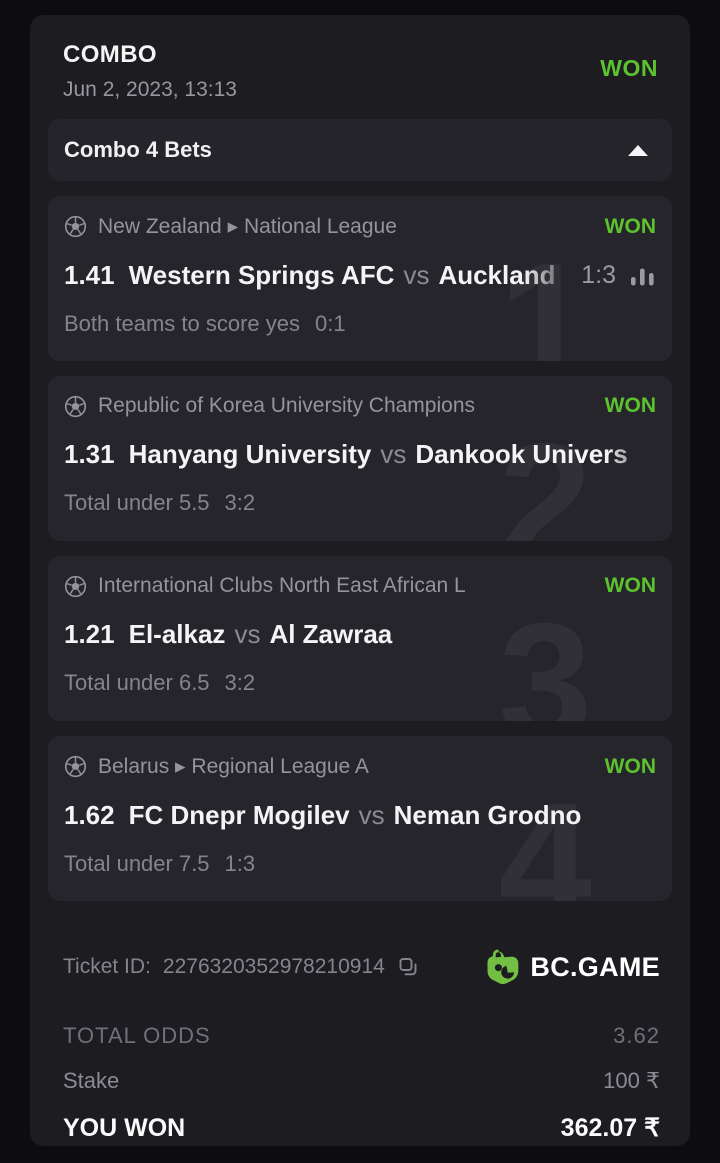 This screenshot has height=1163, width=720. Describe the element at coordinates (91, 1080) in the screenshot. I see `stake-label: Stake` at that location.